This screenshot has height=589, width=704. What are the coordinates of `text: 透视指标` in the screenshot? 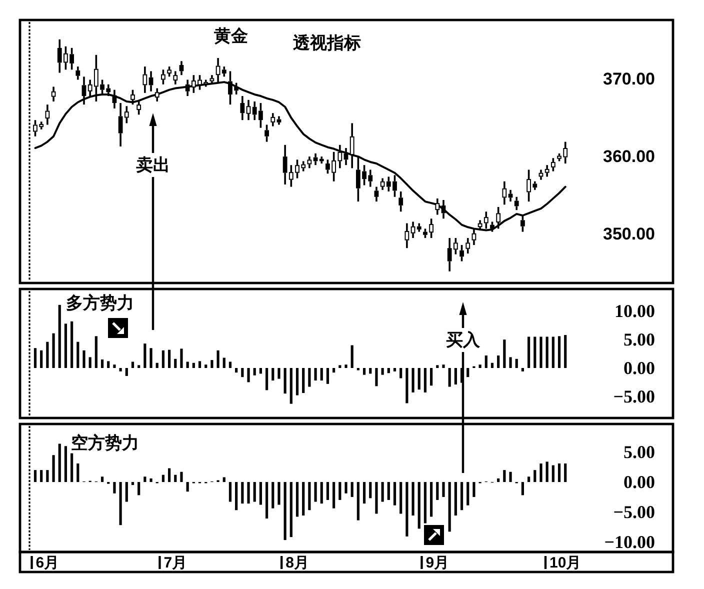 It's located at (326, 43).